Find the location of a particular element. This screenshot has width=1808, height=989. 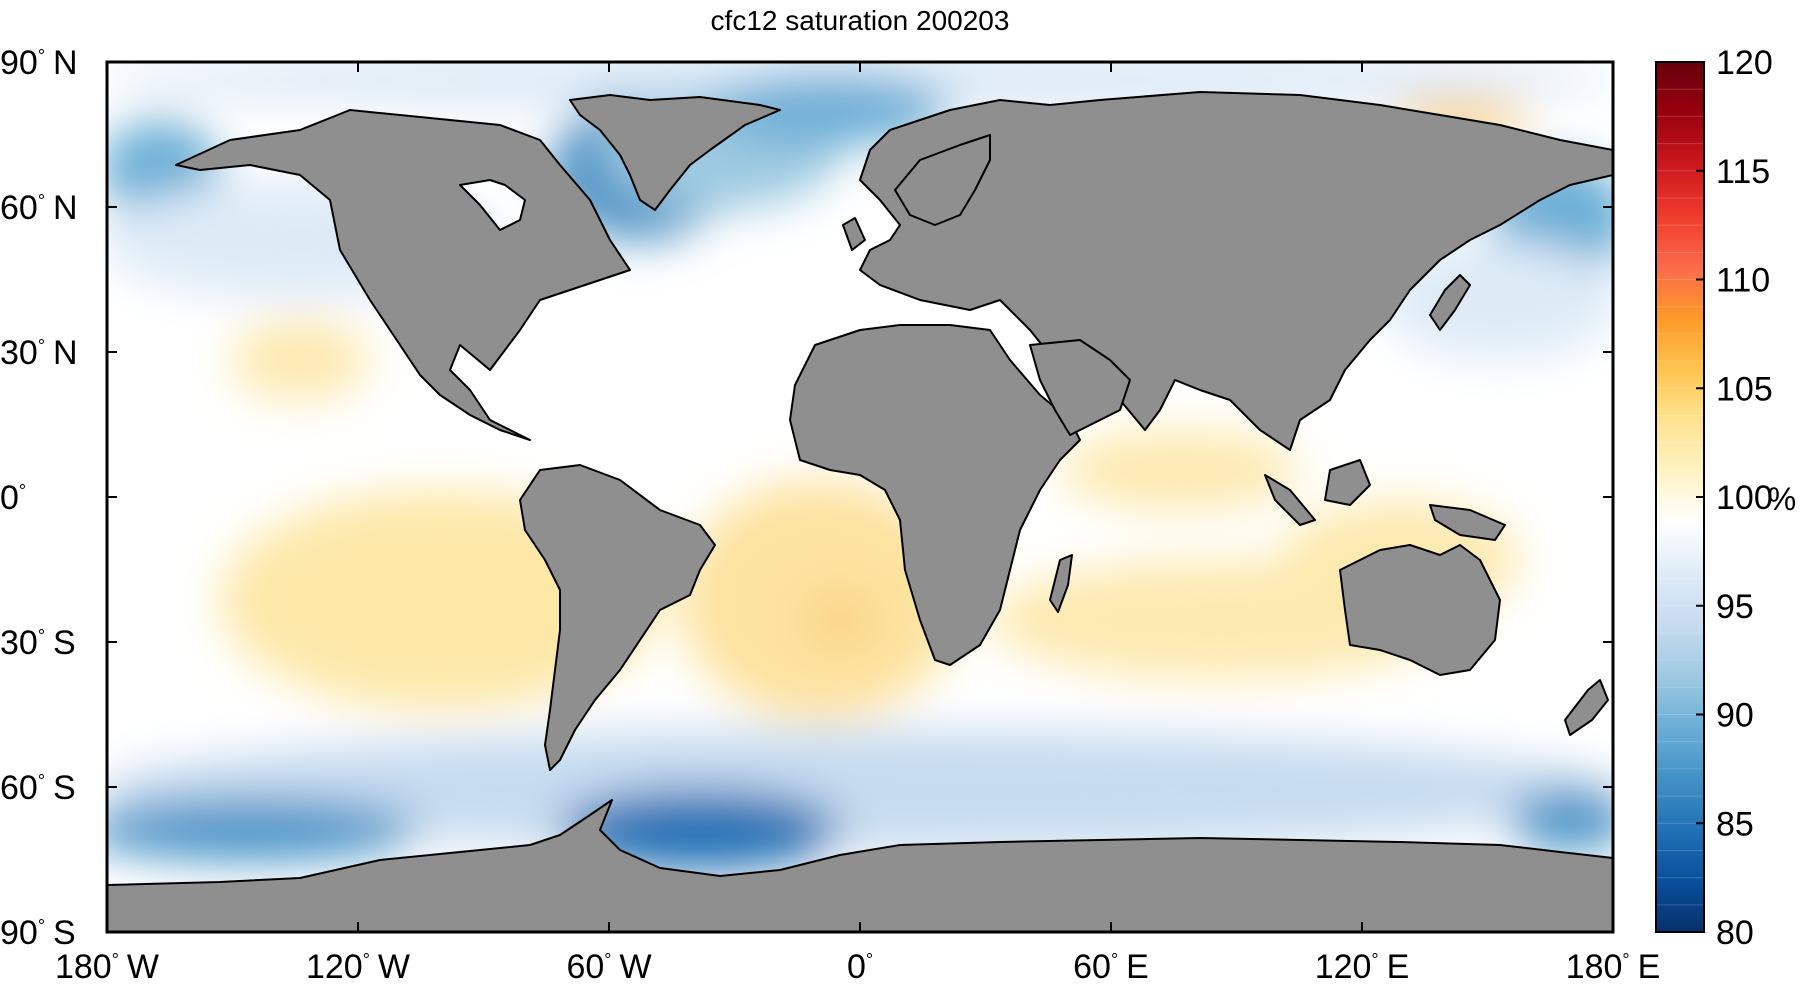

y-tick-label: 0° is located at coordinates (13, 498).